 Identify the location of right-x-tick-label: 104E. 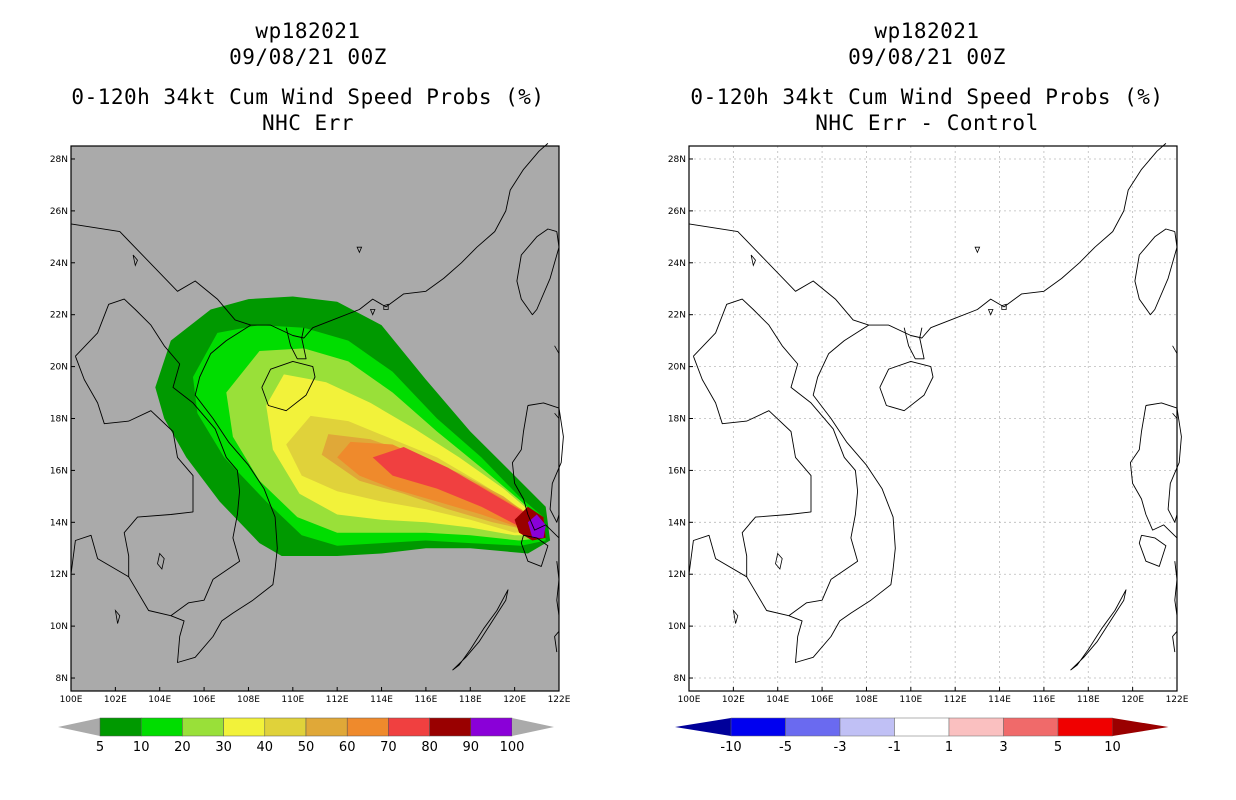
(777, 700).